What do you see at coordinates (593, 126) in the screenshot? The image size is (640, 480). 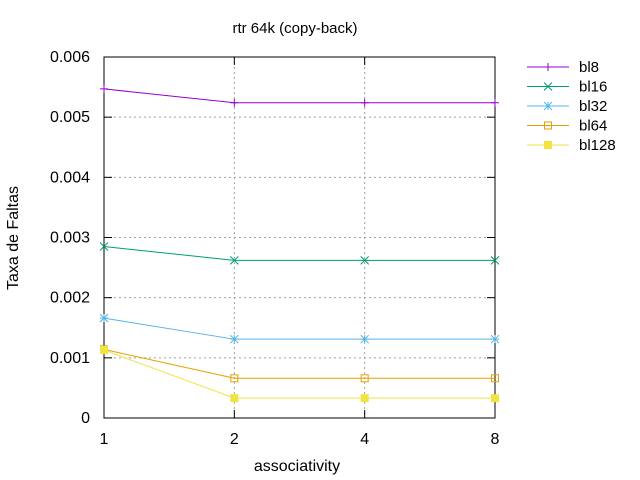 I see `legend-label: bl64` at bounding box center [593, 126].